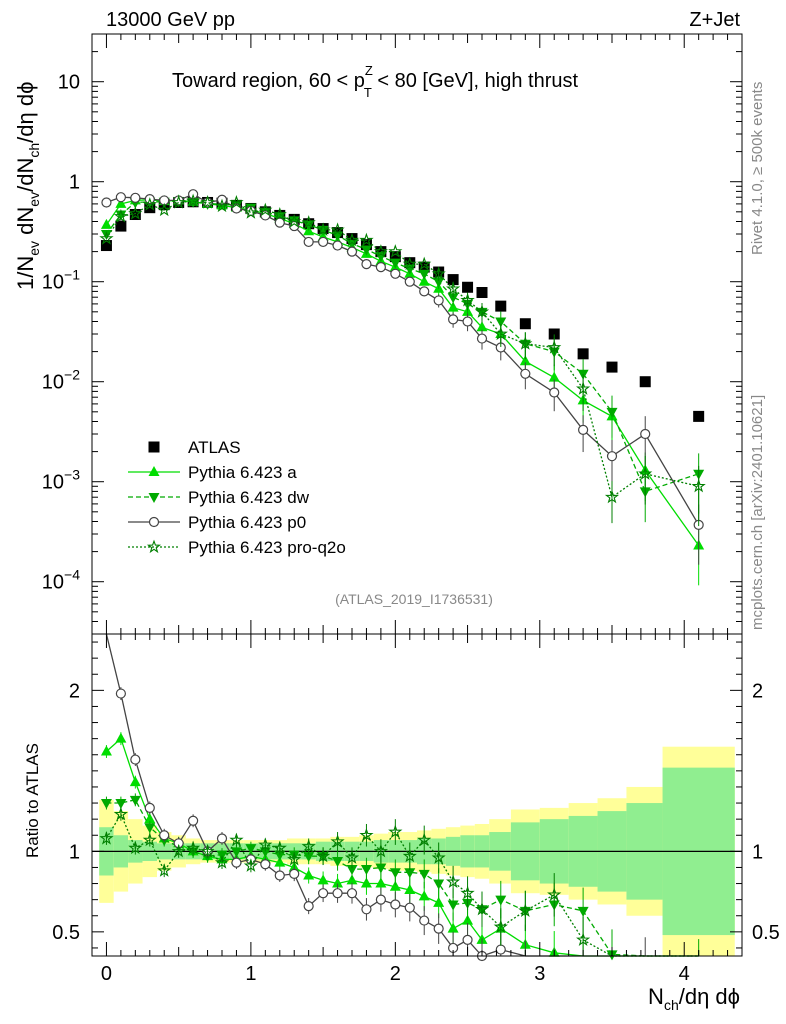 The image size is (786, 1024). Describe the element at coordinates (714, 20) in the screenshot. I see `header-right: Z+Jet` at that location.